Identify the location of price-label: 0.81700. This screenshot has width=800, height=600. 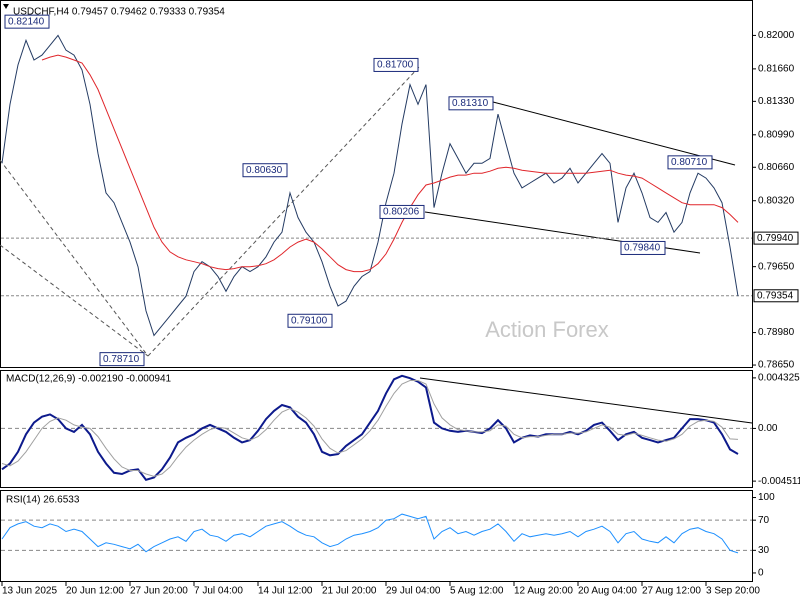
(395, 65).